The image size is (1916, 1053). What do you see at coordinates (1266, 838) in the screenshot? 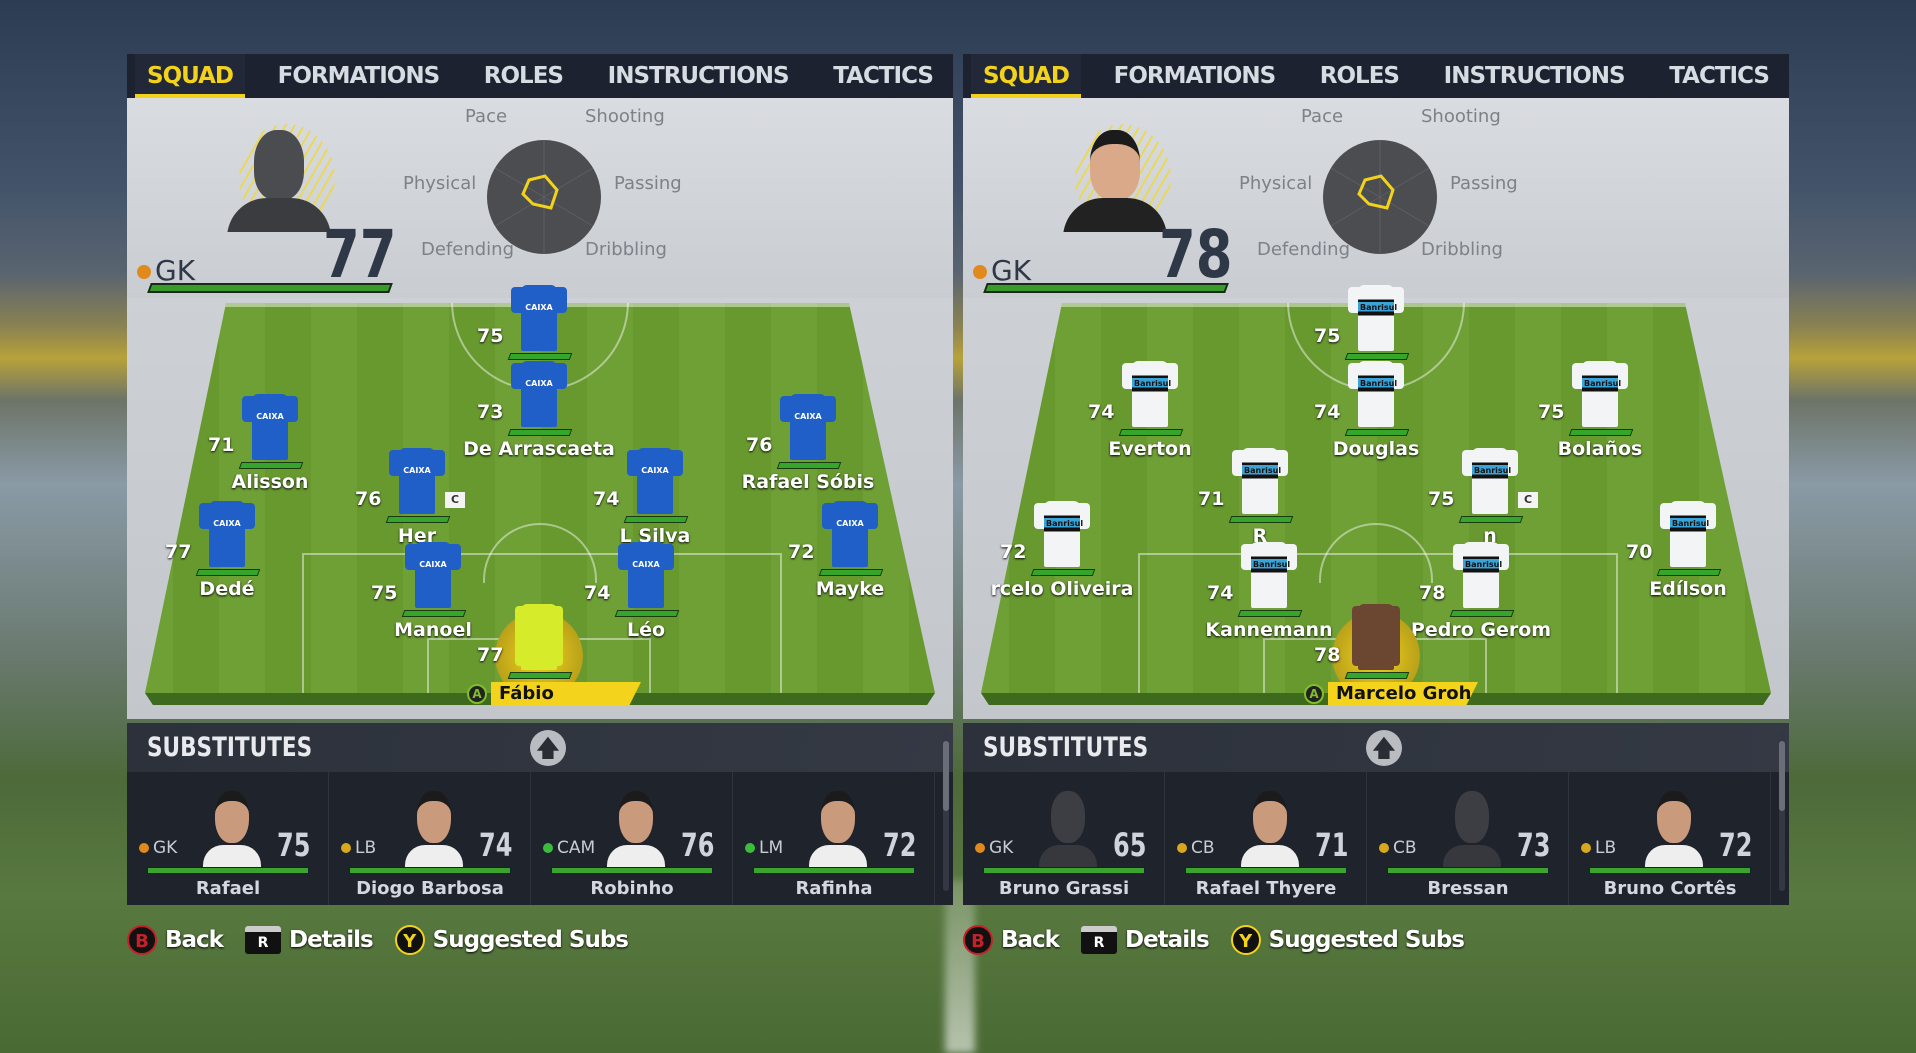
I see `substitute-card: CB 71 Rafael Thyere` at bounding box center [1266, 838].